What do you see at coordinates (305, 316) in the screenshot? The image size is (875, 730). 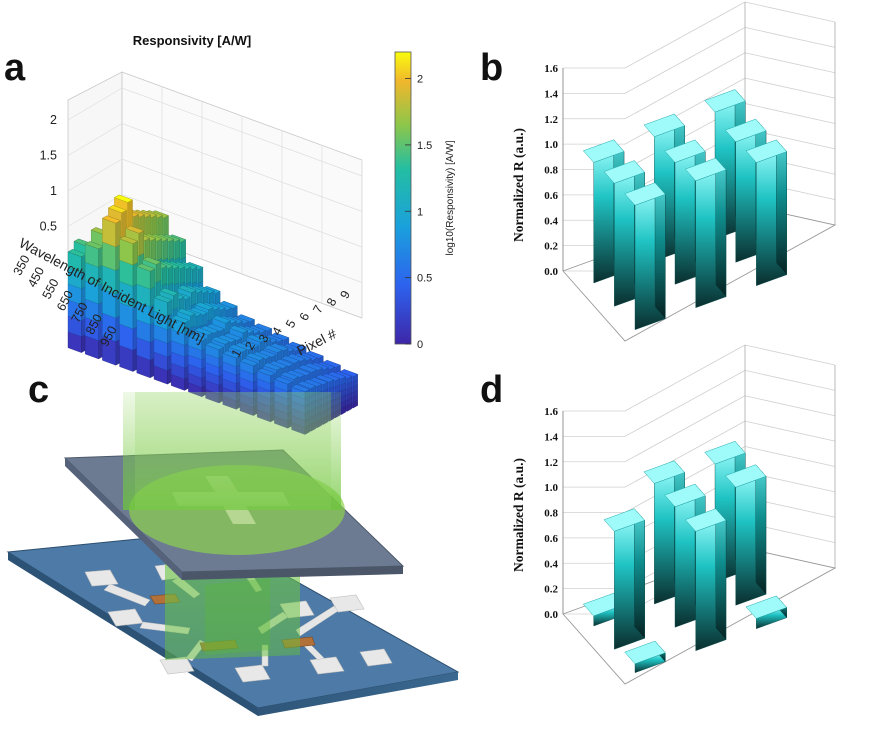 I see `y-tick-label: 6` at bounding box center [305, 316].